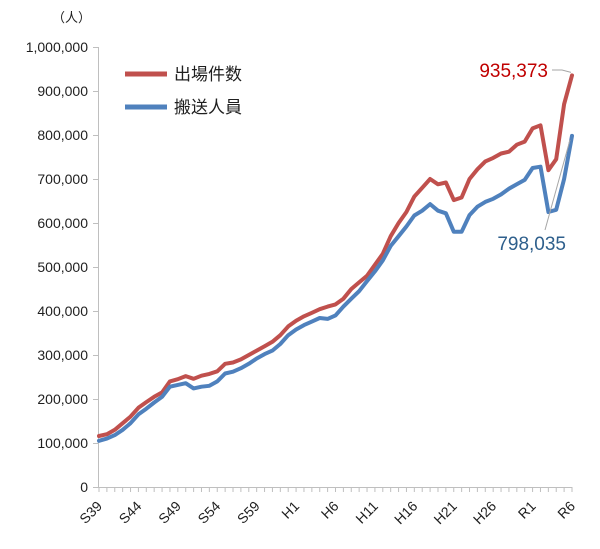 The height and width of the screenshot is (549, 600). Describe the element at coordinates (248, 512) in the screenshot. I see `x-tick-label: S59` at that location.